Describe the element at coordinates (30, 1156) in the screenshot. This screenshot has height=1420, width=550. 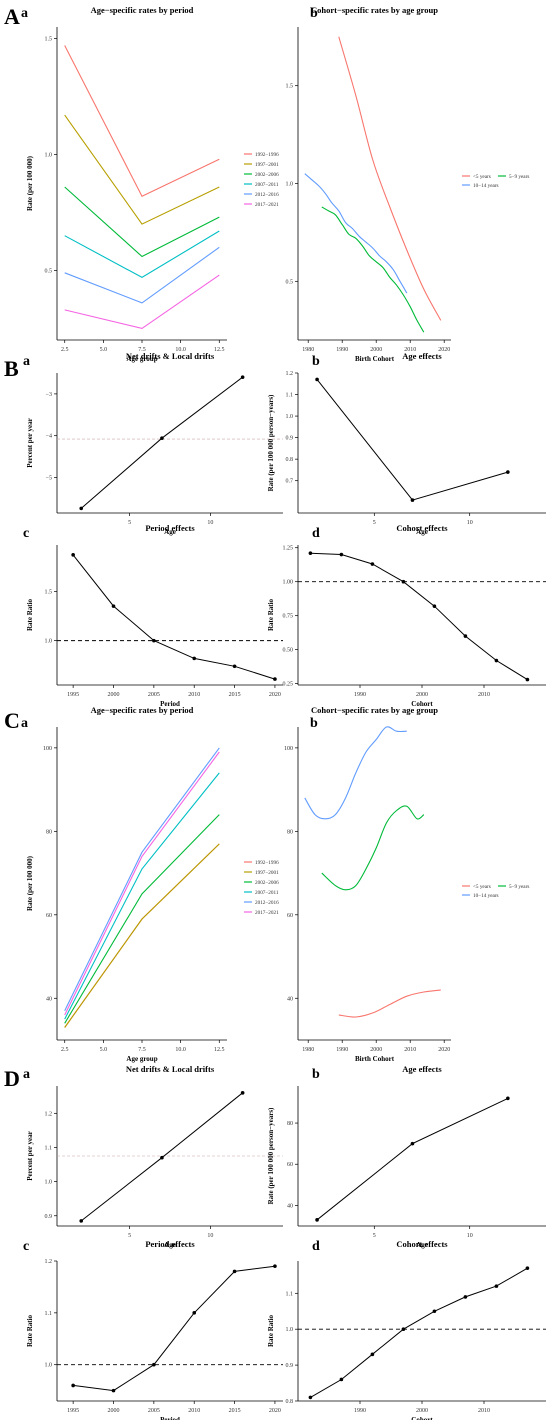
I see `y-axis-label: Percent per year` at that location.